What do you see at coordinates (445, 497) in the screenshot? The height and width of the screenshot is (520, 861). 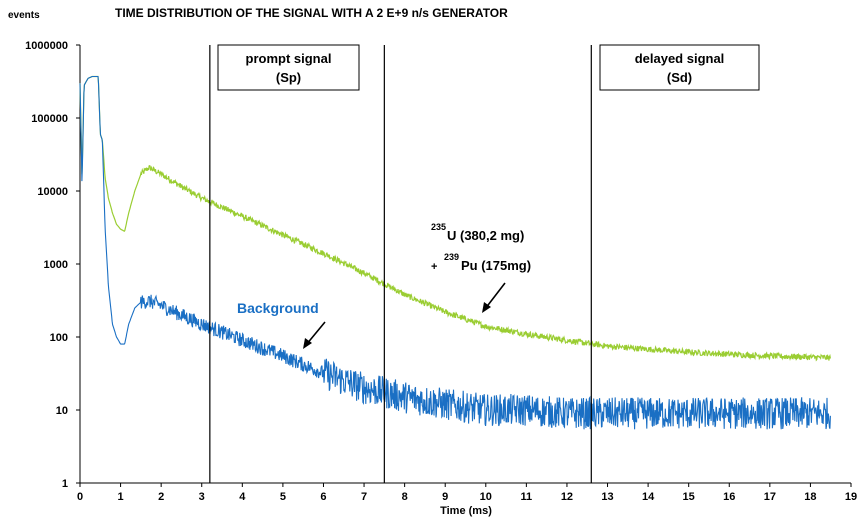 I see `x-tick-label: 9` at bounding box center [445, 497].